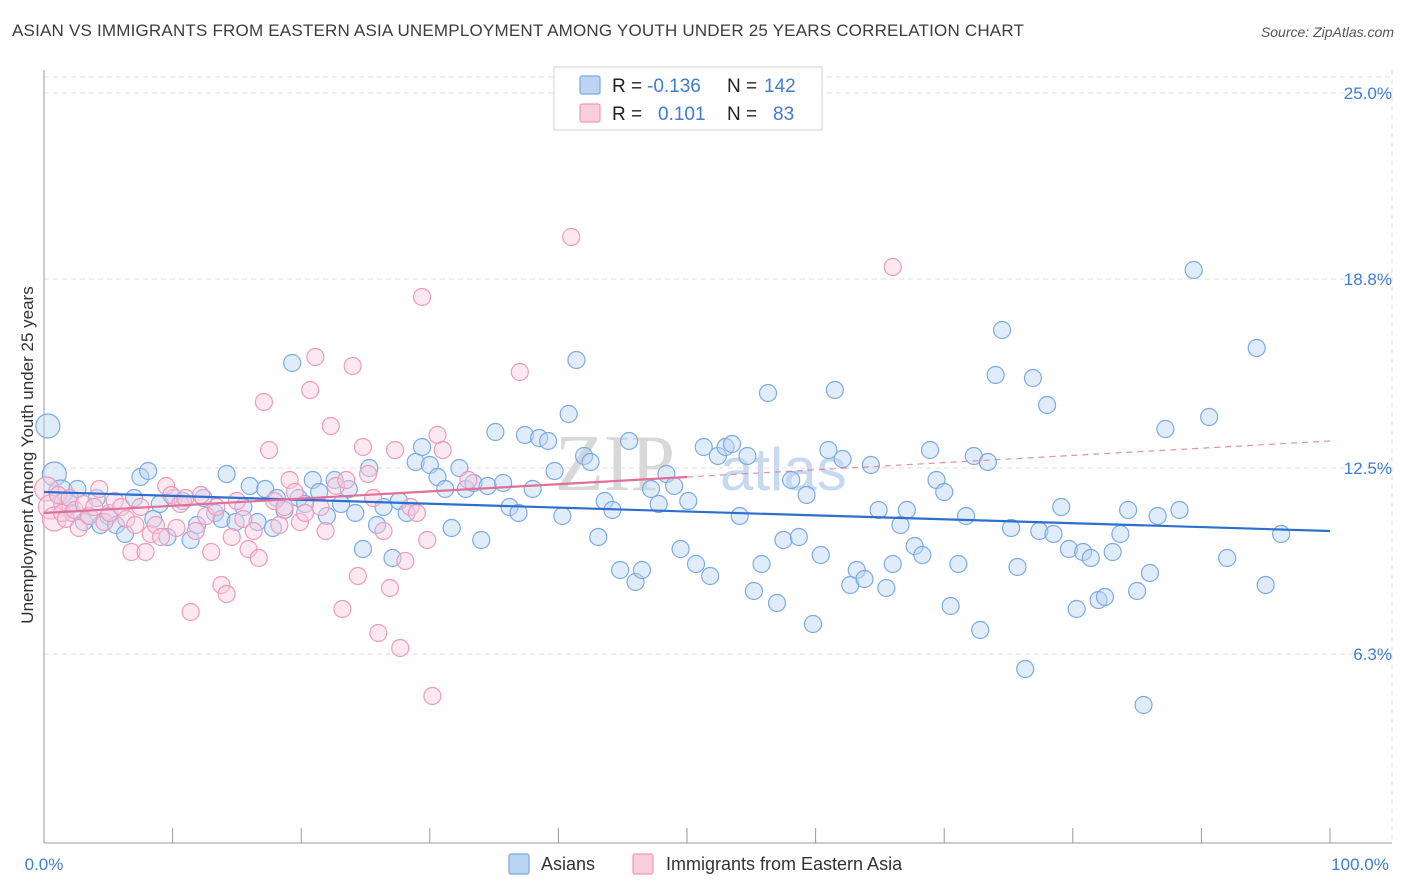 Image resolution: width=1406 pixels, height=892 pixels. Describe the element at coordinates (674, 86) in the screenshot. I see `legend-r-value-1: -0.136` at that location.